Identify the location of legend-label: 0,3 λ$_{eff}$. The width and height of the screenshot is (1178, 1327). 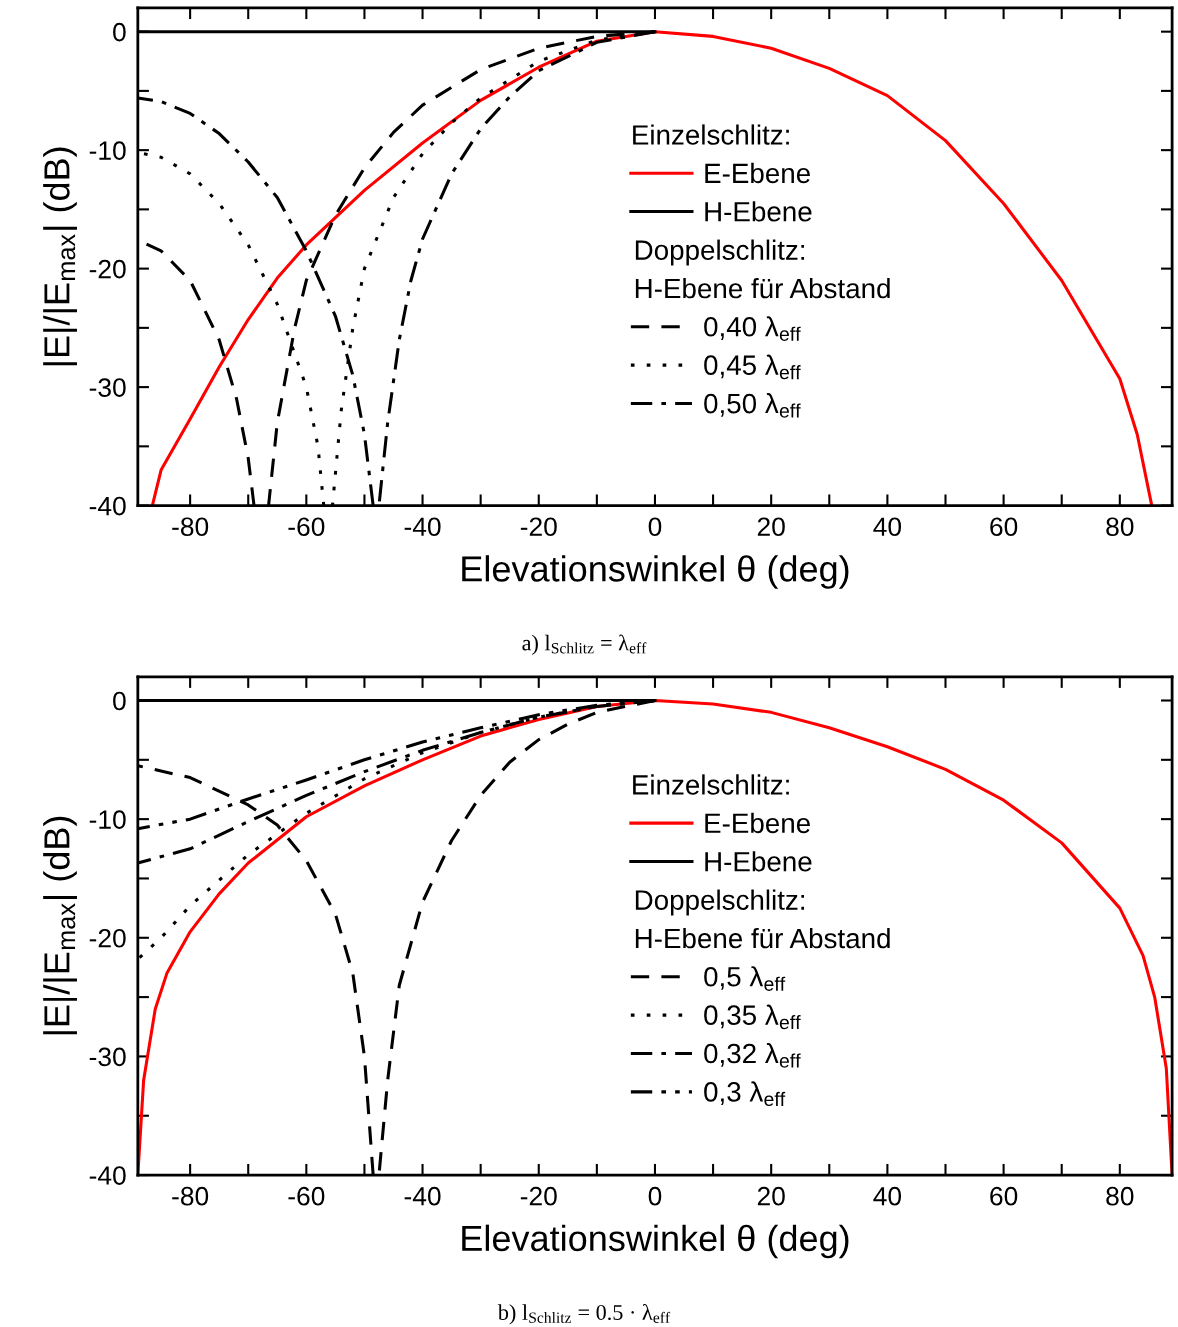
(745, 1094).